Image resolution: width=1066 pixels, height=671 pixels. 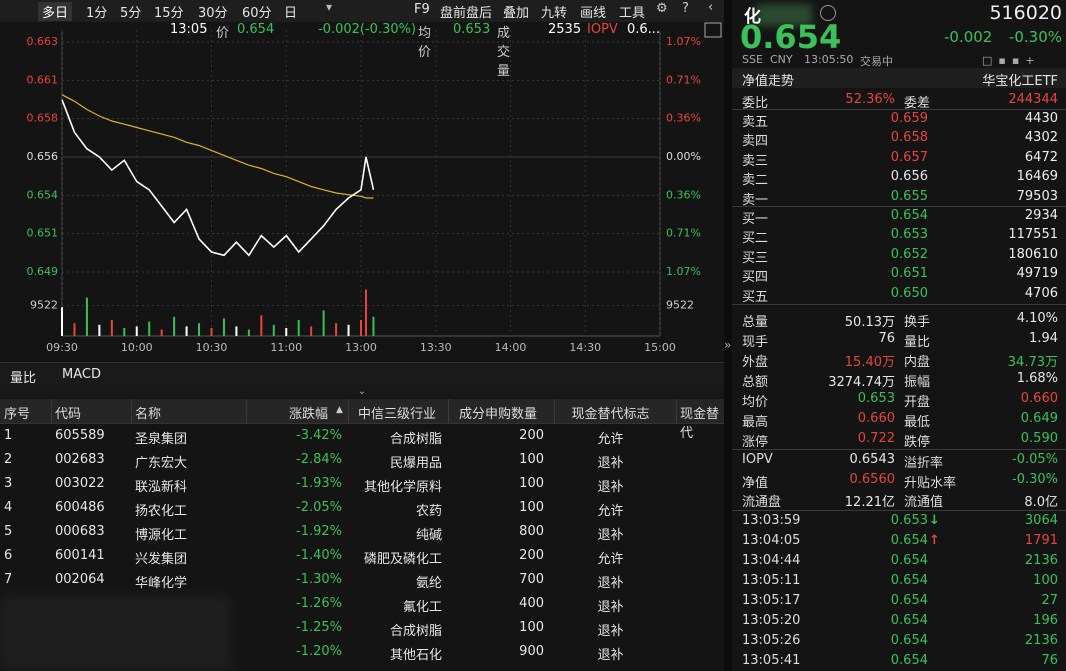 What do you see at coordinates (755, 200) in the screenshot?
I see `level-label: 卖一` at bounding box center [755, 200].